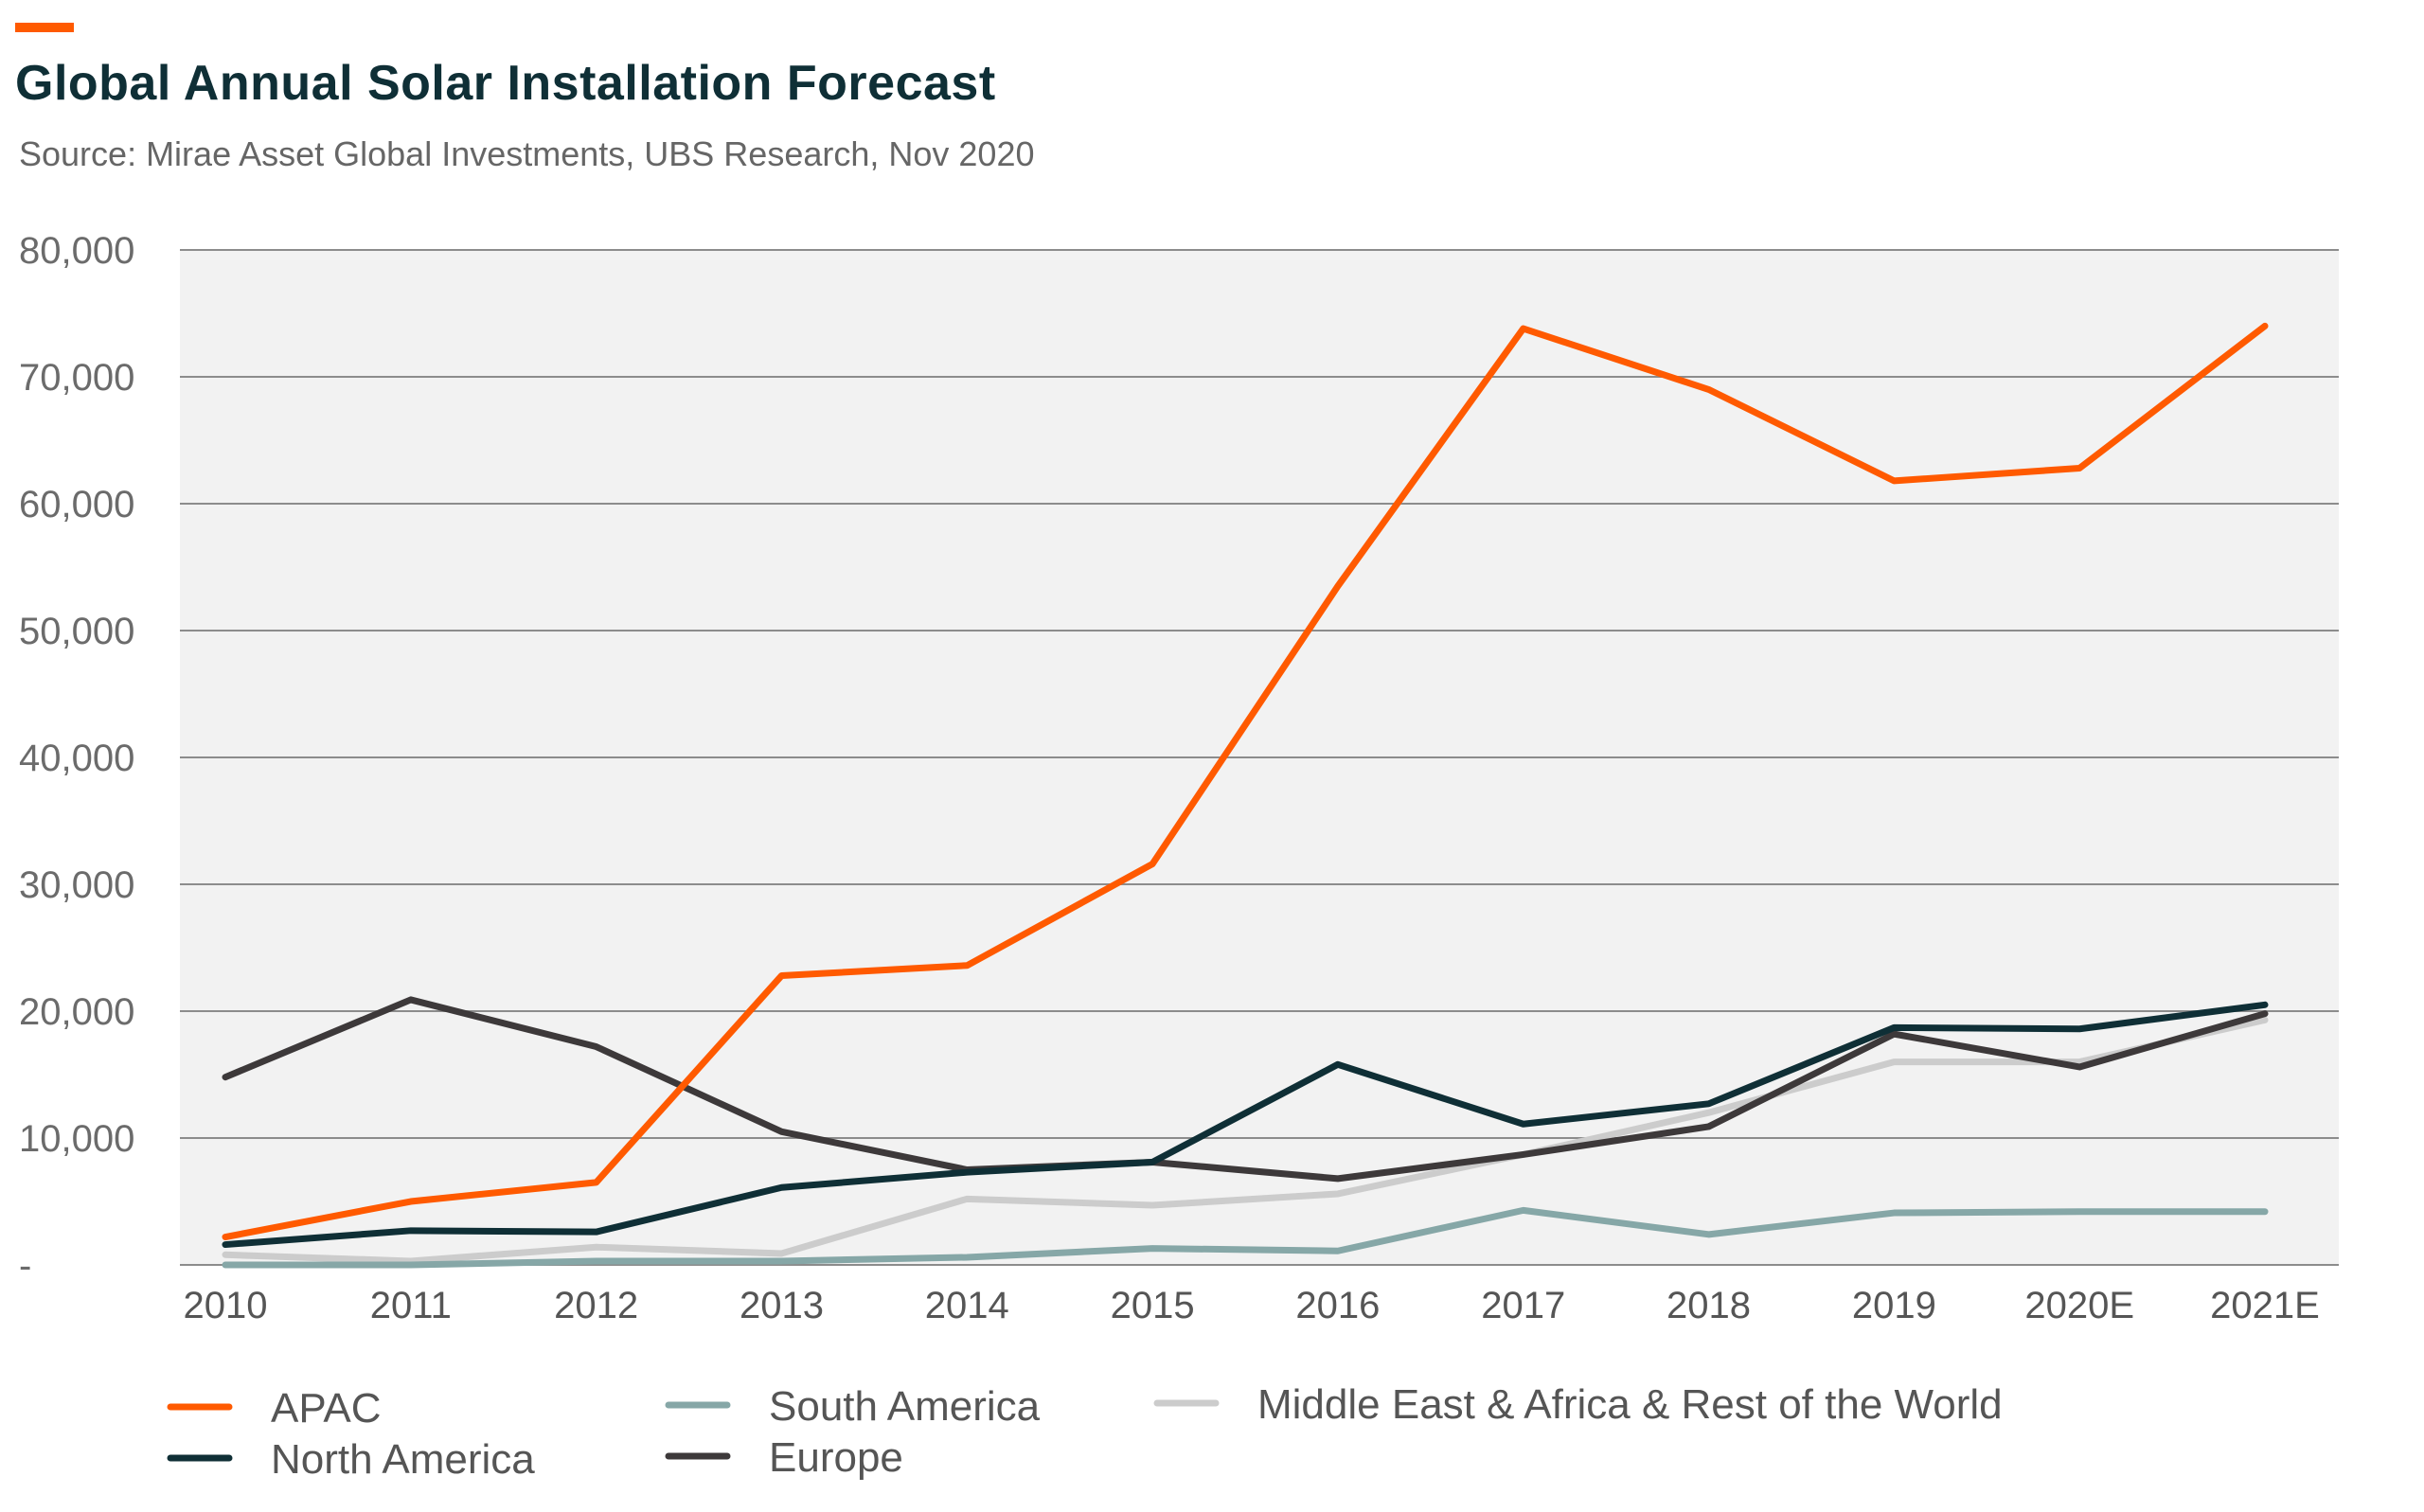  Describe the element at coordinates (326, 1408) in the screenshot. I see `legend-label: APAC` at that location.